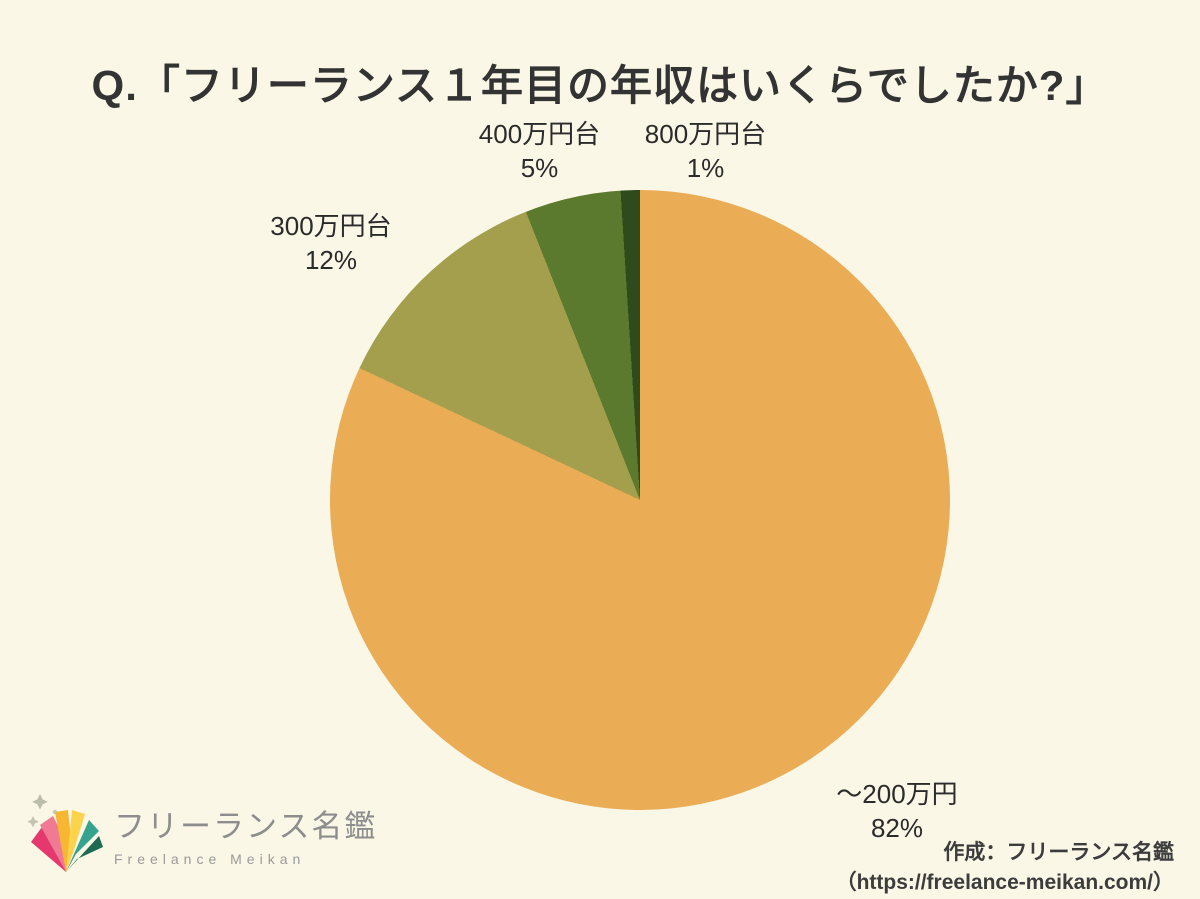 This screenshot has height=899, width=1200. Describe the element at coordinates (210, 859) in the screenshot. I see `logo-text-english: Freelance Meikan` at that location.